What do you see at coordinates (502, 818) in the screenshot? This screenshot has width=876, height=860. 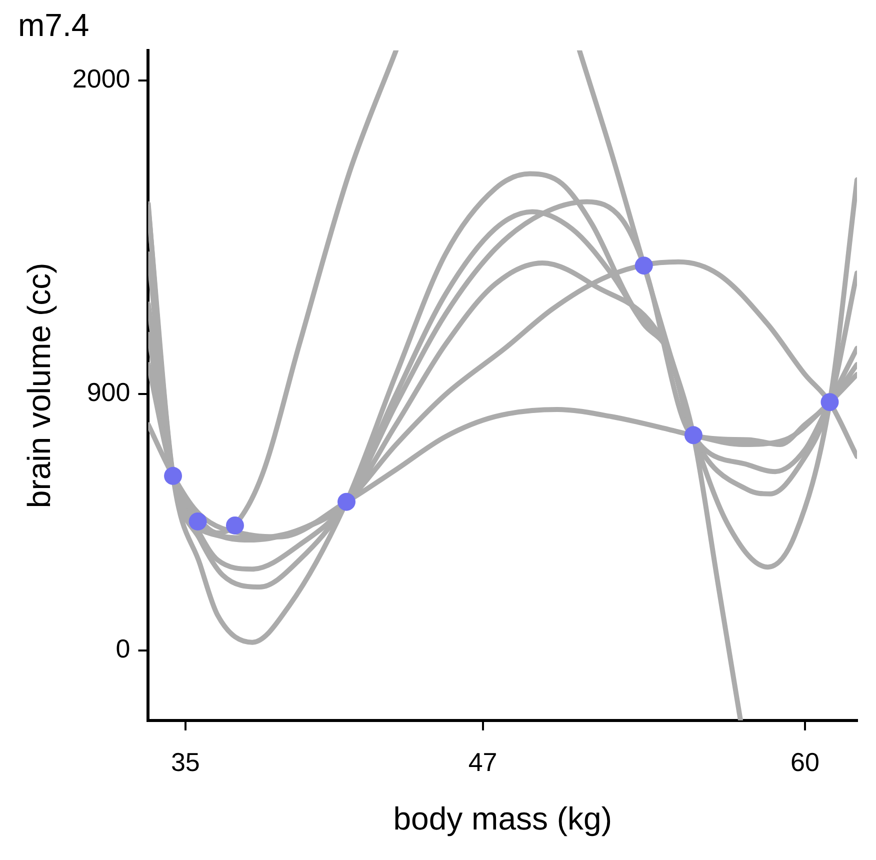 I see `x-axis-title: body mass (kg)` at bounding box center [502, 818].